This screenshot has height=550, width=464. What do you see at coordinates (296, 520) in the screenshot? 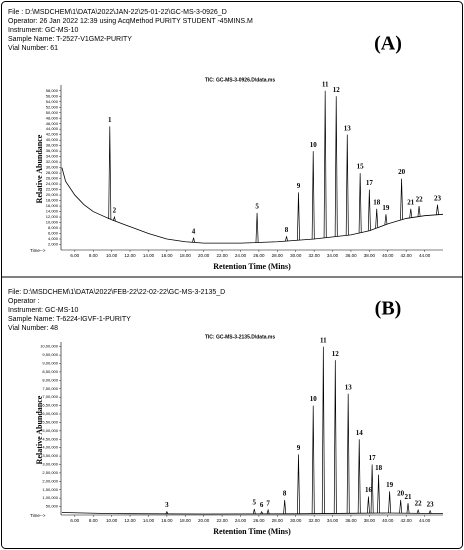
I see `x-tick-label: 30.00` at bounding box center [296, 520].